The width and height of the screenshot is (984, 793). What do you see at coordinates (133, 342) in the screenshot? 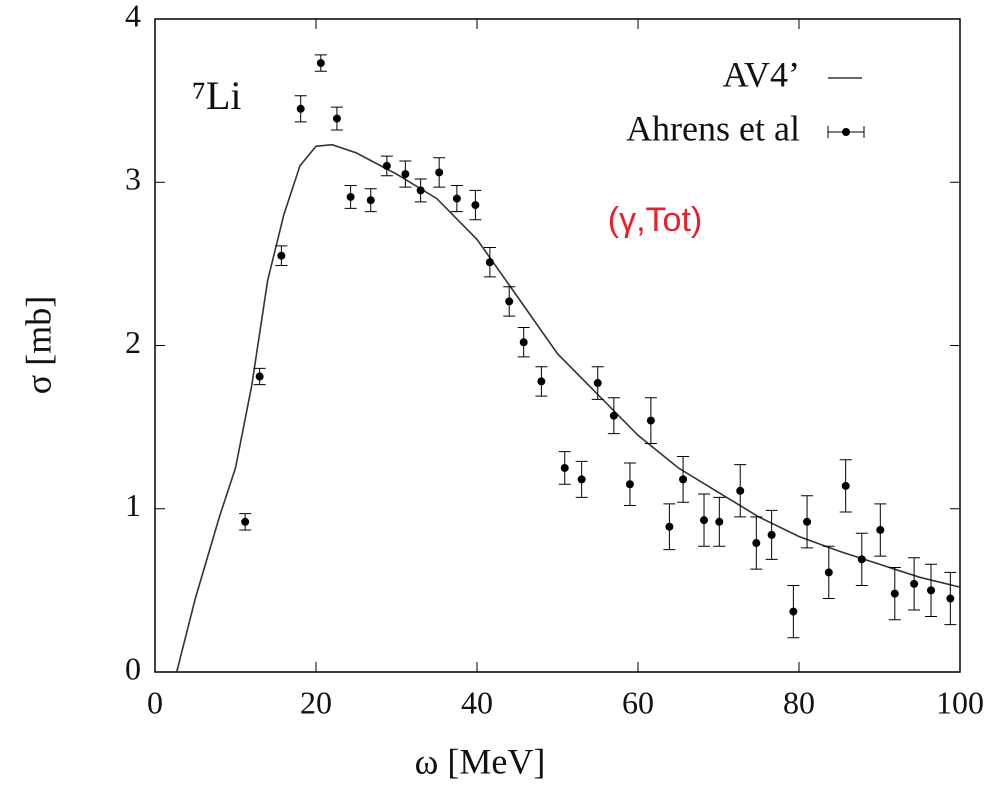
I see `y-tick-label: 2` at bounding box center [133, 342].